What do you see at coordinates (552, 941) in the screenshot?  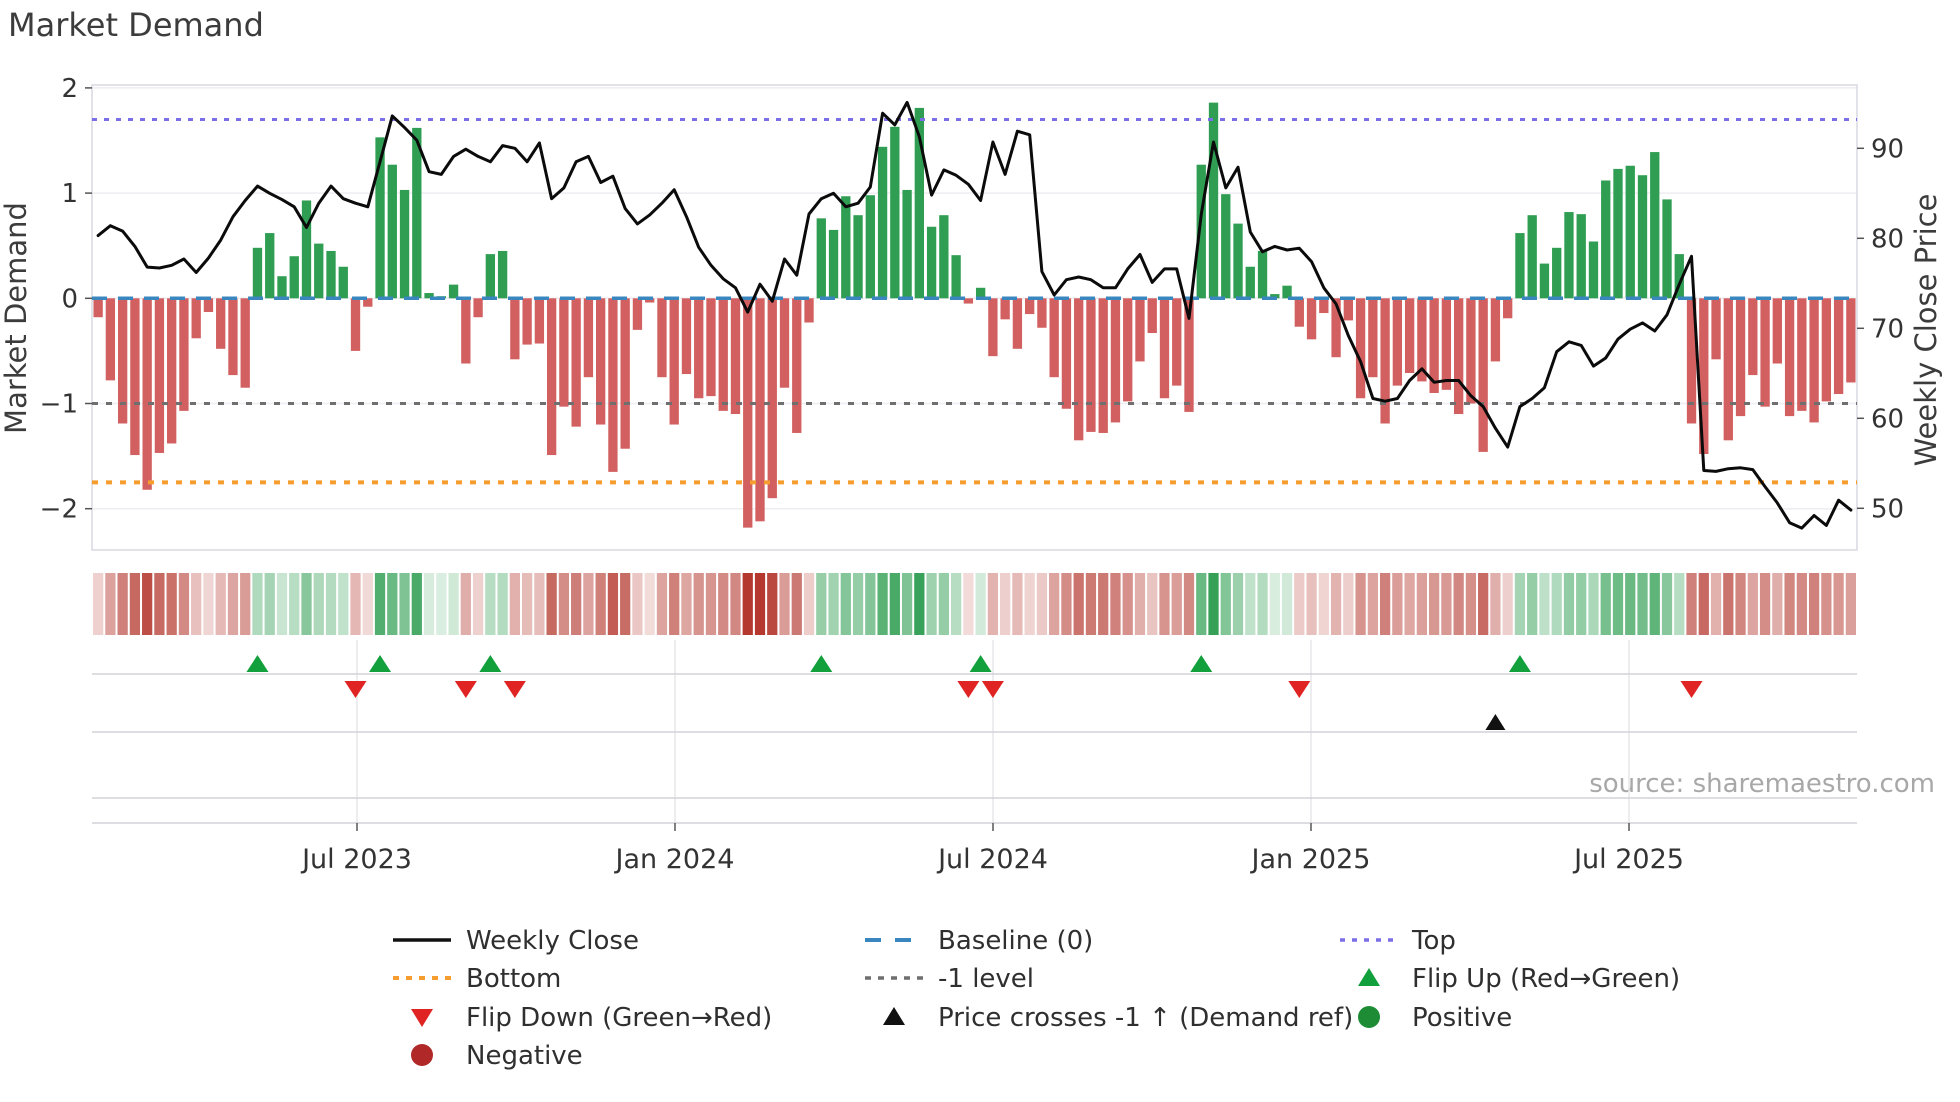 I see `legend-item-label: Weekly Close` at bounding box center [552, 941].